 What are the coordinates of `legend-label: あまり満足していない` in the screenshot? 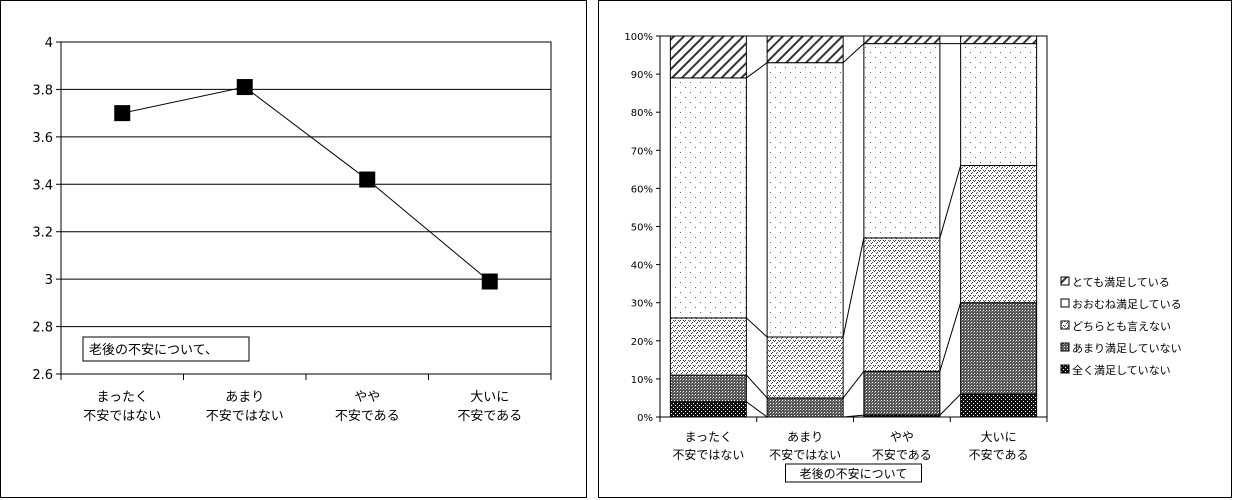 It's located at (1127, 348).